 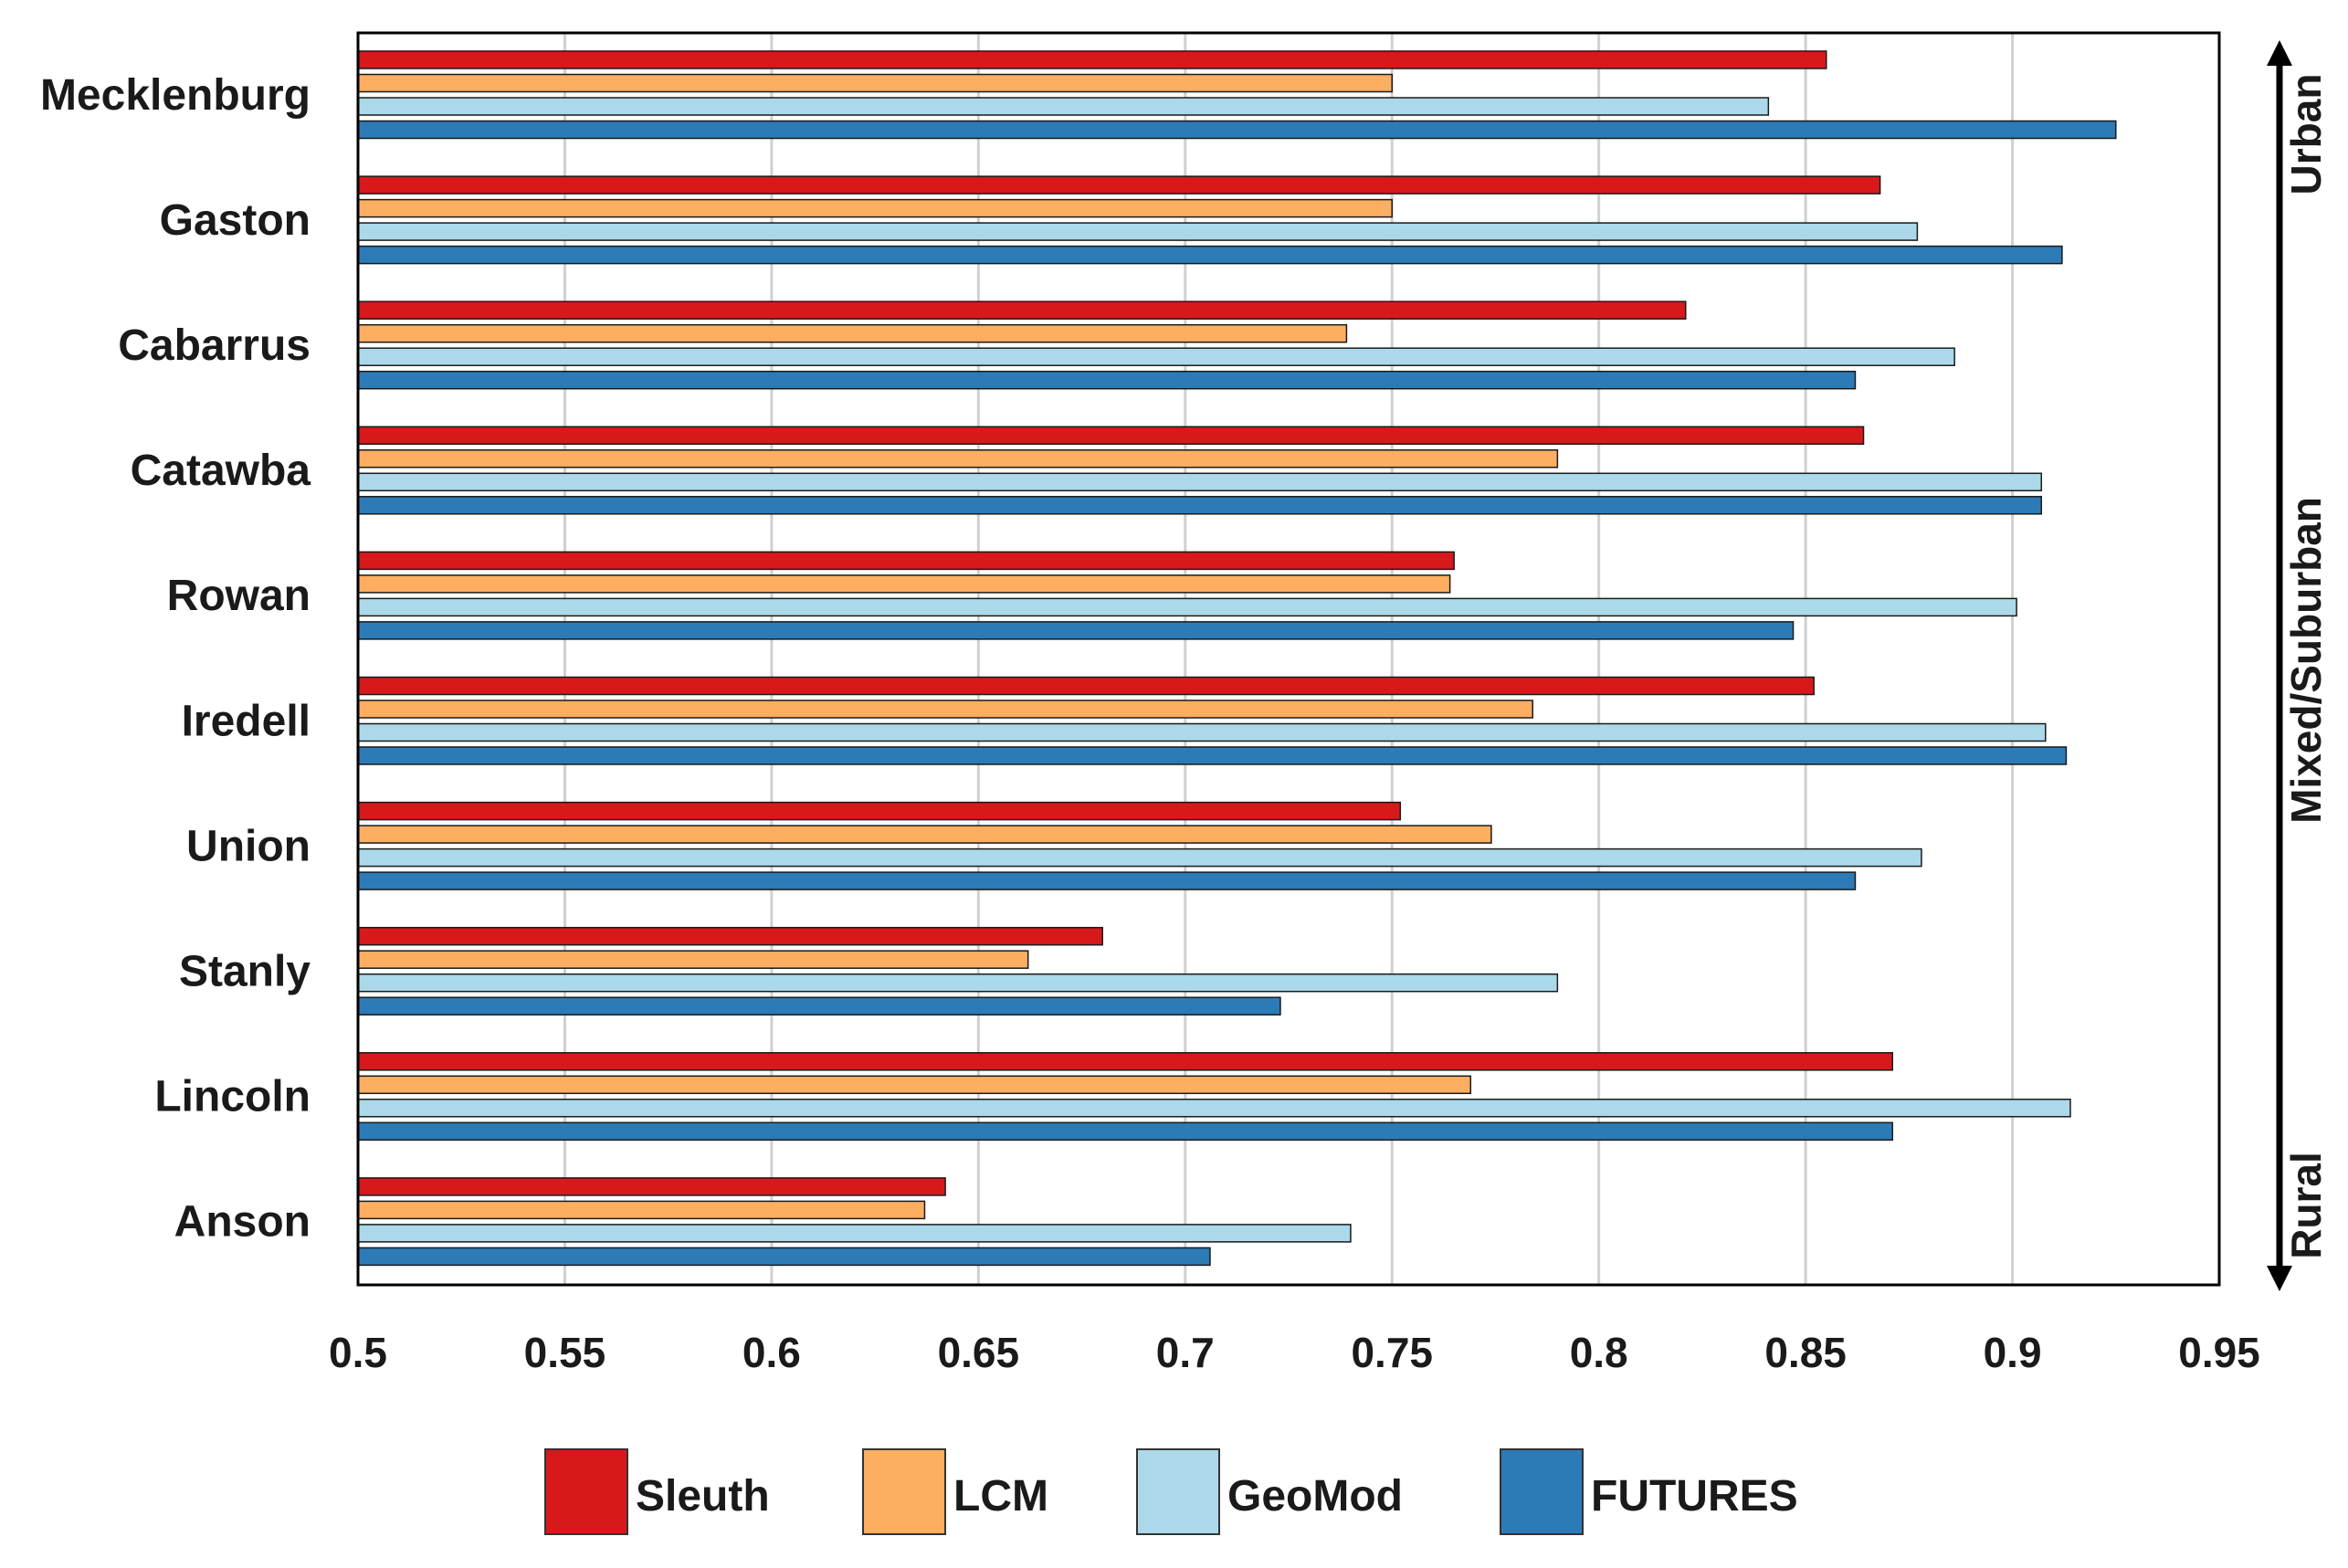 What do you see at coordinates (1315, 1496) in the screenshot?
I see `legend-label-geomod: GeoMod` at bounding box center [1315, 1496].